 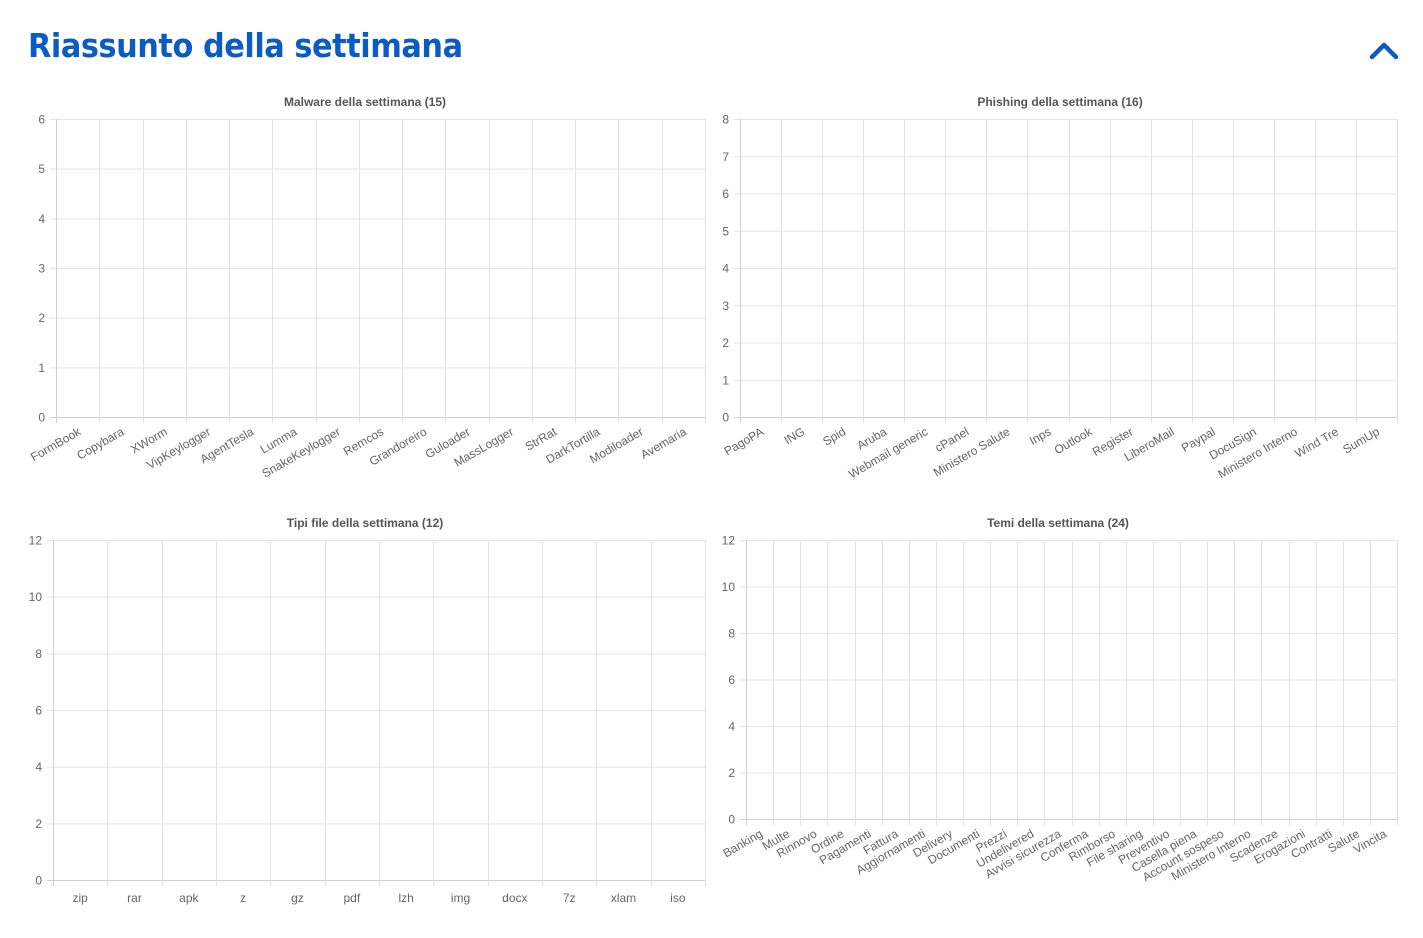 What do you see at coordinates (405, 898) in the screenshot?
I see `x-tick-label: lzh` at bounding box center [405, 898].